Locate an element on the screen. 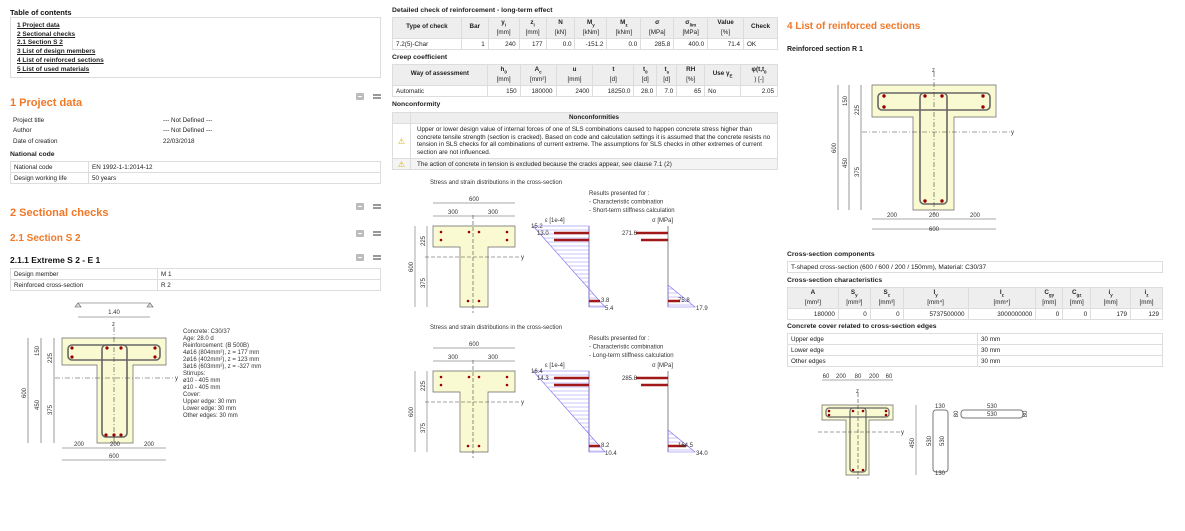 The width and height of the screenshot is (1185, 531). stress-profile is located at coordinates (681, 296).